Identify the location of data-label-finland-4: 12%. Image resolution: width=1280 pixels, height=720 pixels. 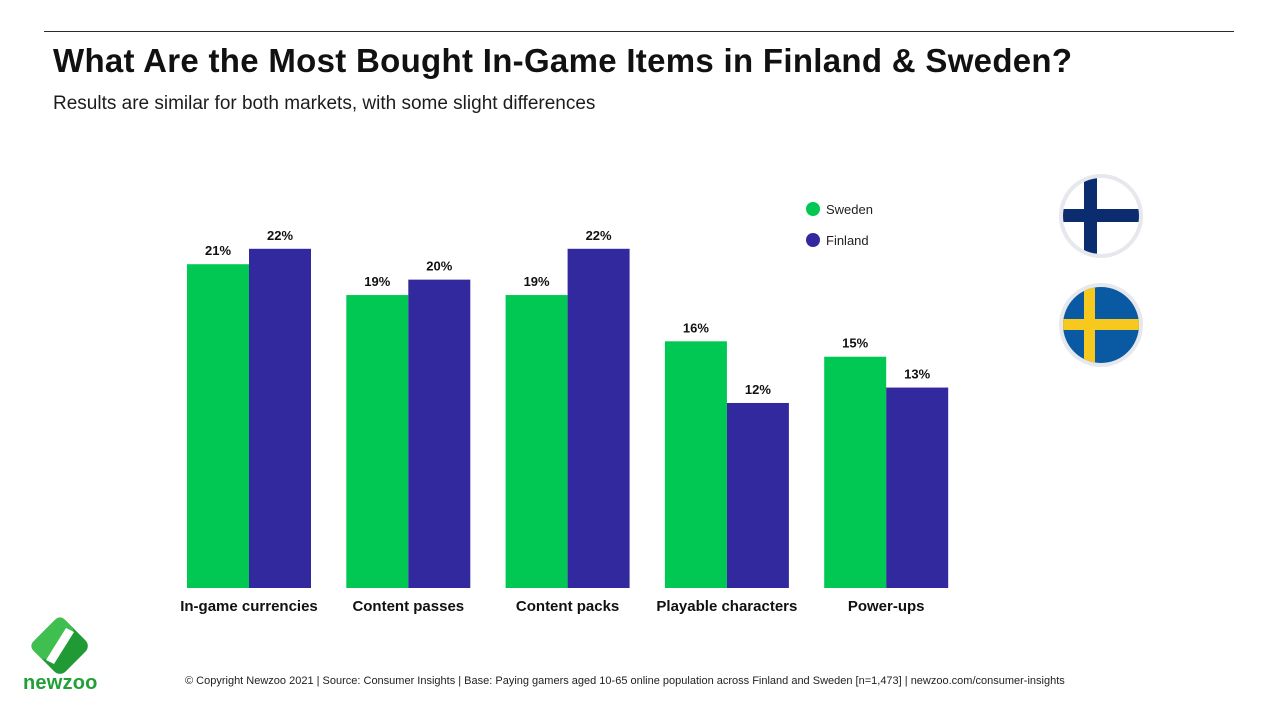
(758, 389).